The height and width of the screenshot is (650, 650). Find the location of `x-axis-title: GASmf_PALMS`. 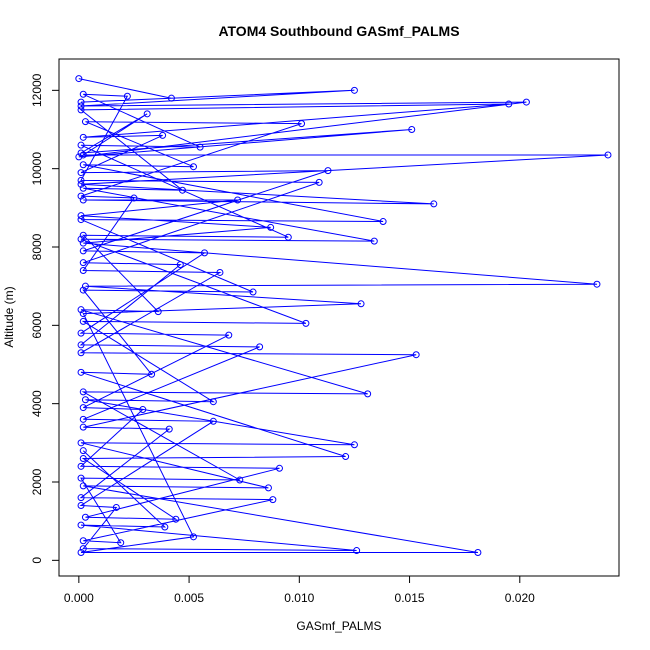

x-axis-title: GASmf_PALMS is located at coordinates (338, 626).